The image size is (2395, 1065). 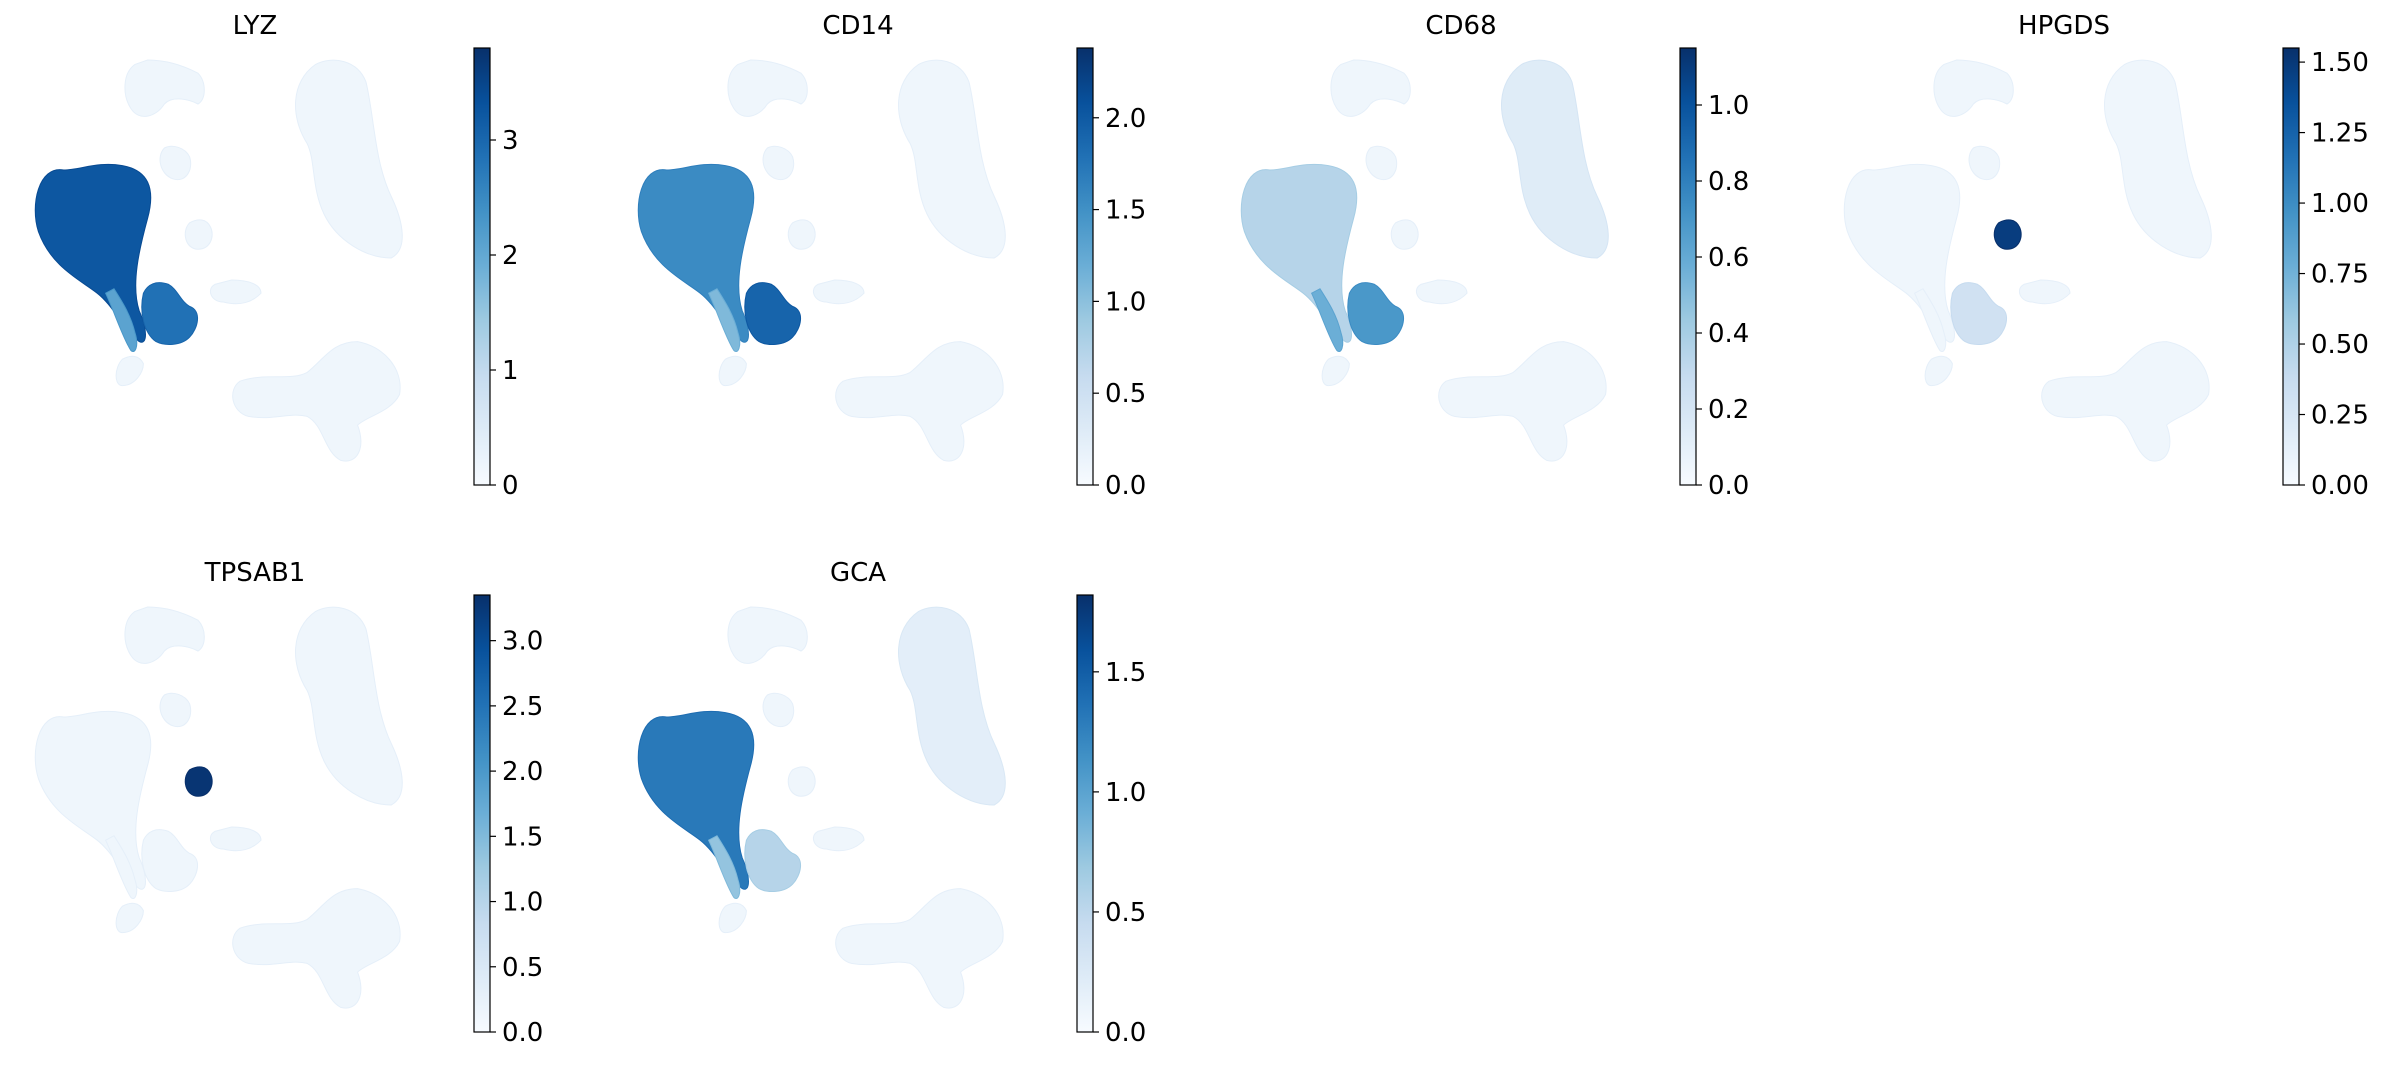 I want to click on colorbar-tick-label: 0.2, so click(x=1728, y=410).